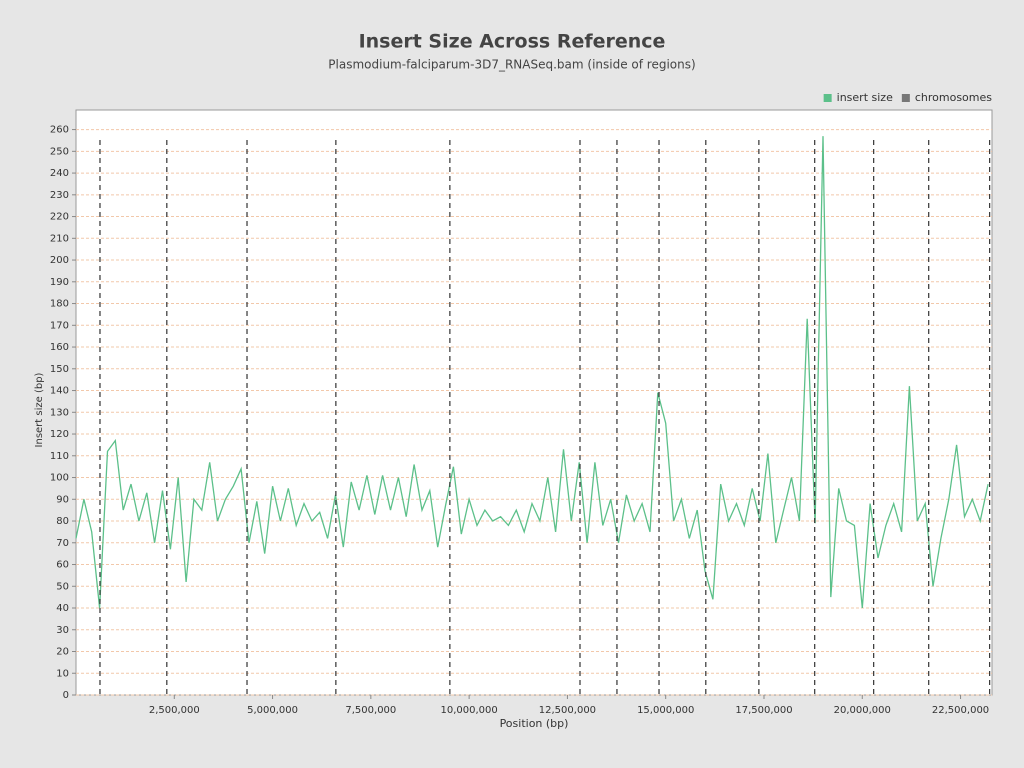 This screenshot has height=768, width=1024. What do you see at coordinates (59, 412) in the screenshot?
I see `y-tick-label: 130` at bounding box center [59, 412].